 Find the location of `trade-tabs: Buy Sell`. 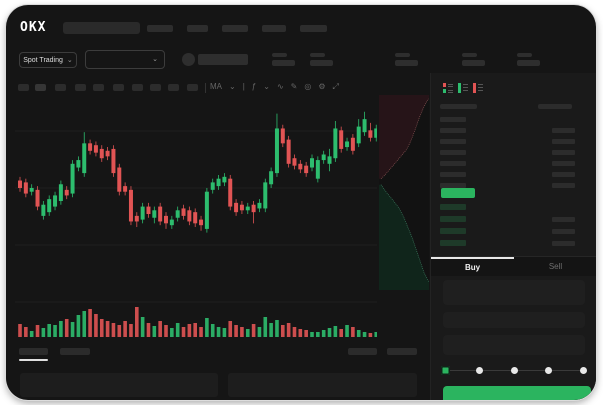

trade-tabs: Buy Sell is located at coordinates (513, 266).